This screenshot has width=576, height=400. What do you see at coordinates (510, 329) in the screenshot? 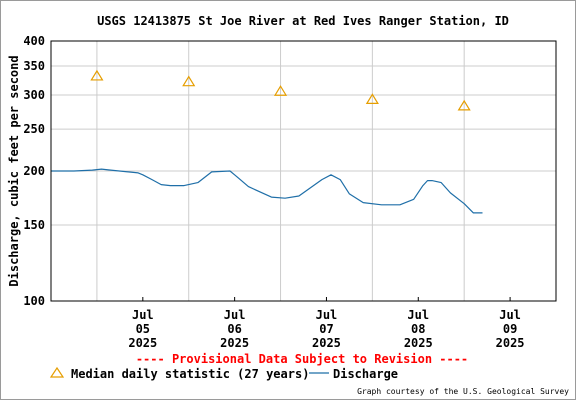
I see `x-tick-label: 09` at bounding box center [510, 329].